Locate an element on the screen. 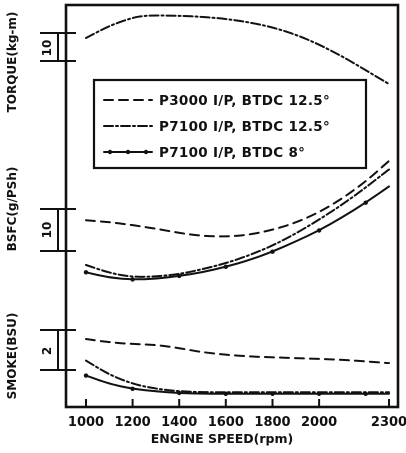 The height and width of the screenshot is (453, 406). x-axis: 1000 1200 1400 1600 1800 2000 2300 is located at coordinates (237, 414).